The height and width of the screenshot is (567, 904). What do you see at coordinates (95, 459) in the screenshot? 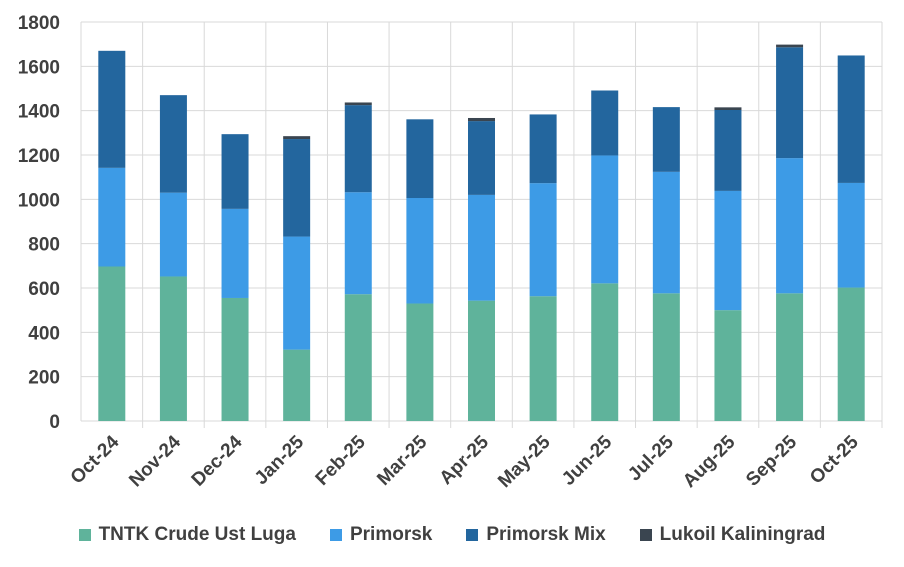
I see `x-tick-label: Oct-24` at bounding box center [95, 459].